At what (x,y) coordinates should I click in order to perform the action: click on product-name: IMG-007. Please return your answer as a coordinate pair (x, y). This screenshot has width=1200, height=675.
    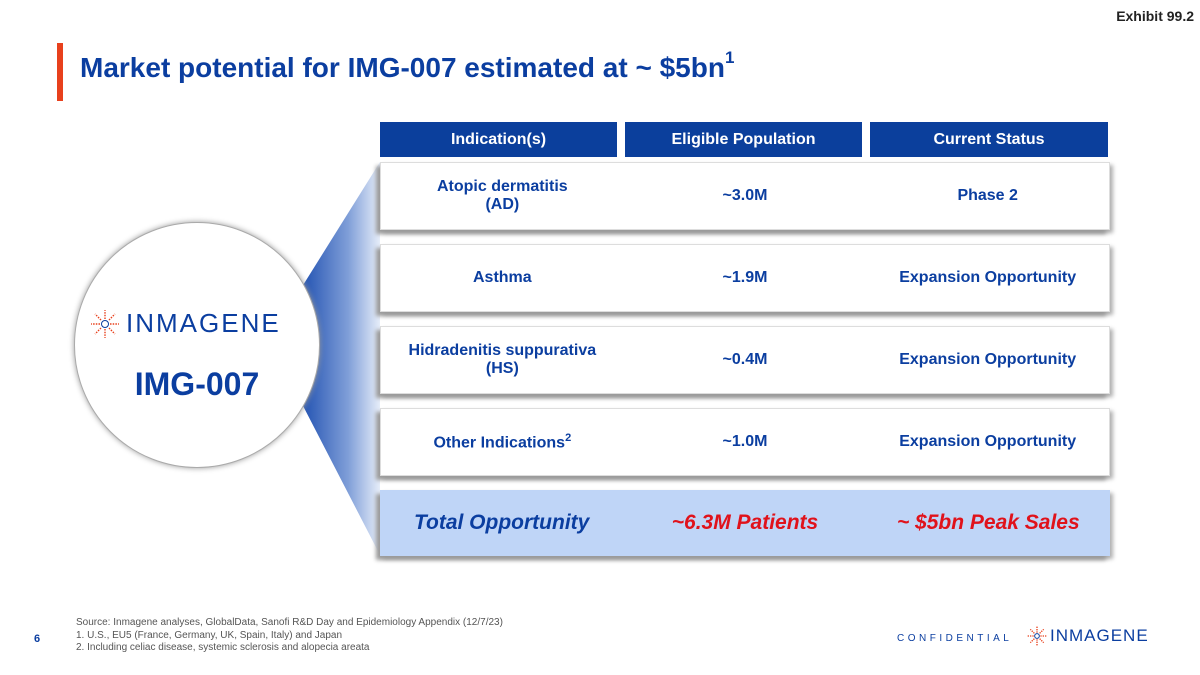
    Looking at the image, I should click on (197, 384).